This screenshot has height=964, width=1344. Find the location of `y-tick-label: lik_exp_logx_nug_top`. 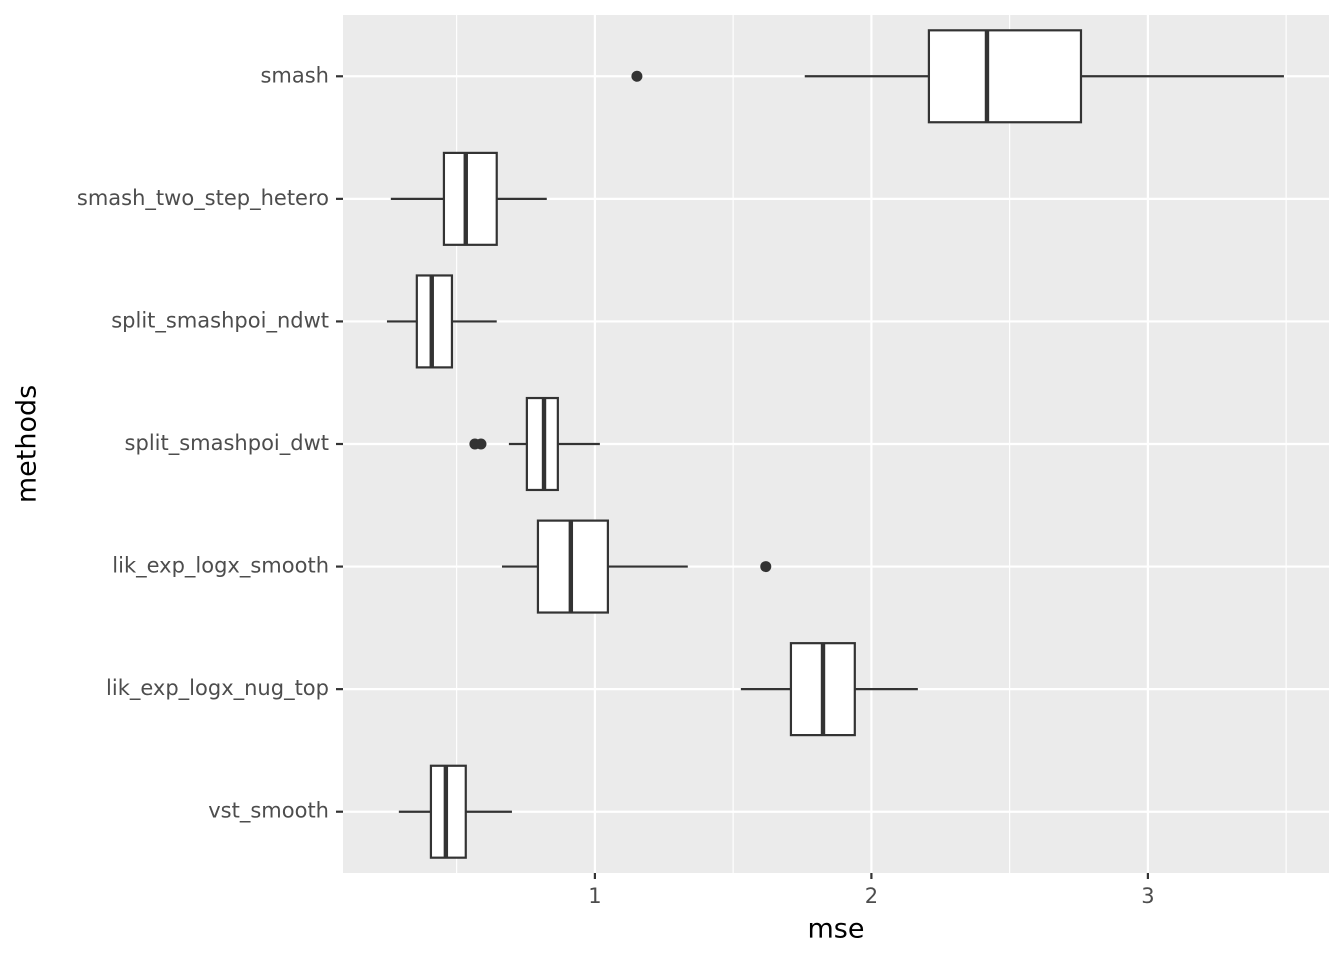

y-tick-label: lik_exp_logx_nug_top is located at coordinates (217, 688).